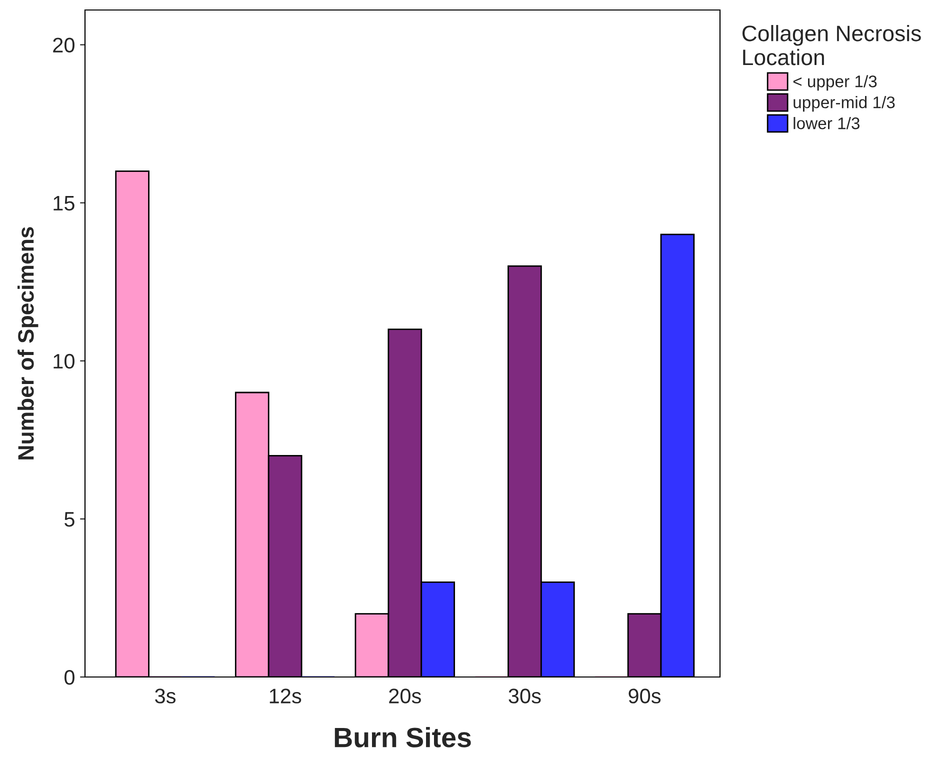  Describe the element at coordinates (165, 696) in the screenshot. I see `x-tick-label: 3s` at that location.